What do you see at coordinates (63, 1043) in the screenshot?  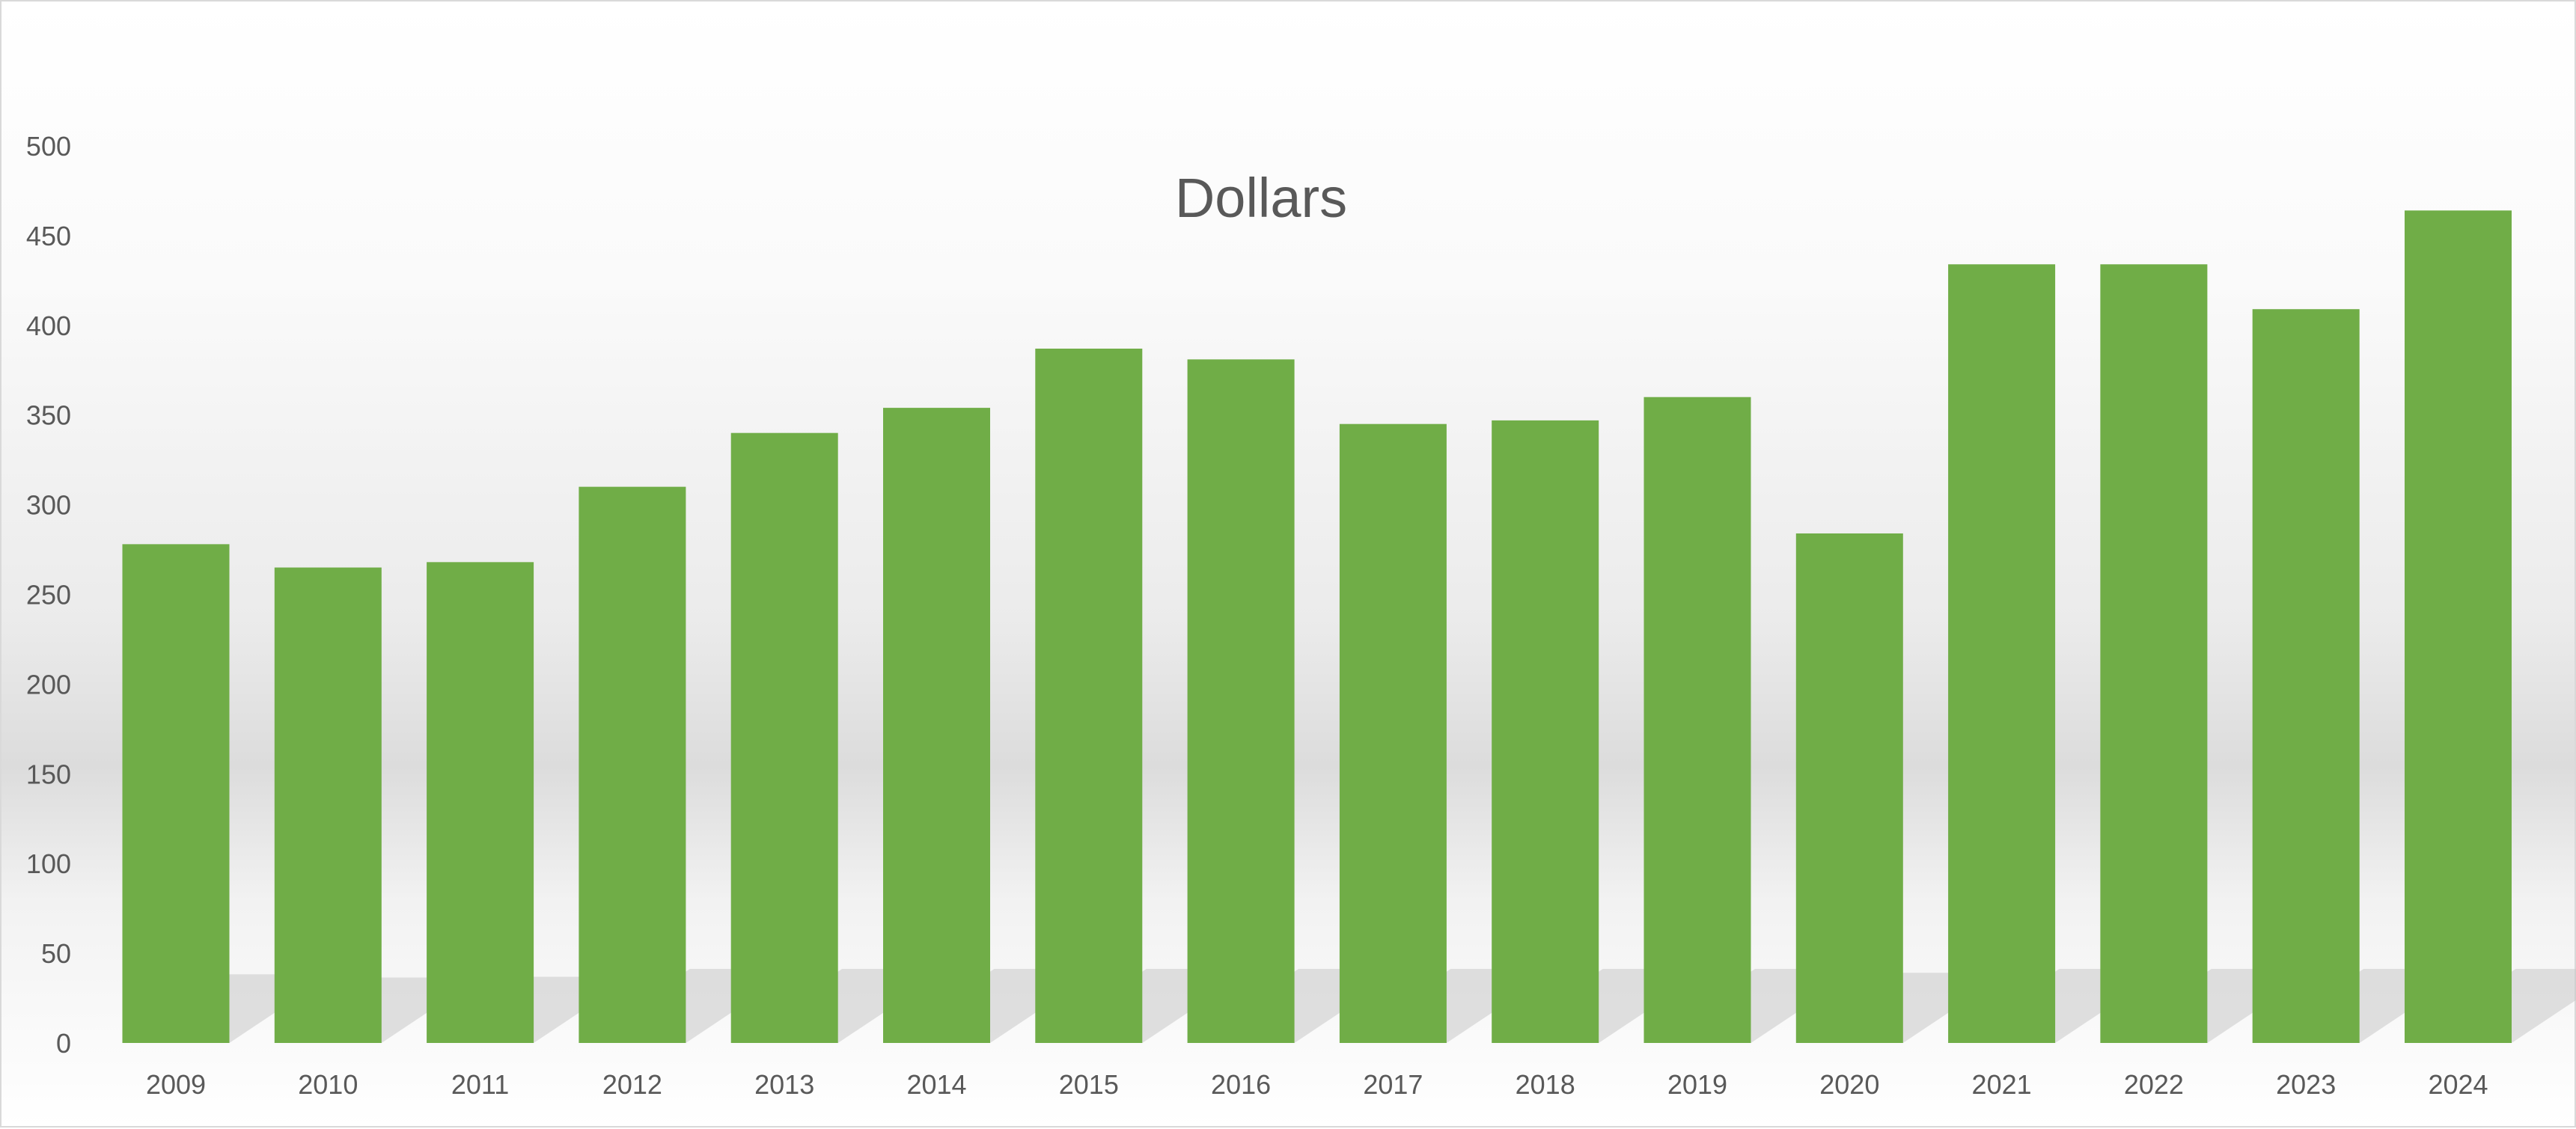 I see `y-tick-label: 0` at bounding box center [63, 1043].